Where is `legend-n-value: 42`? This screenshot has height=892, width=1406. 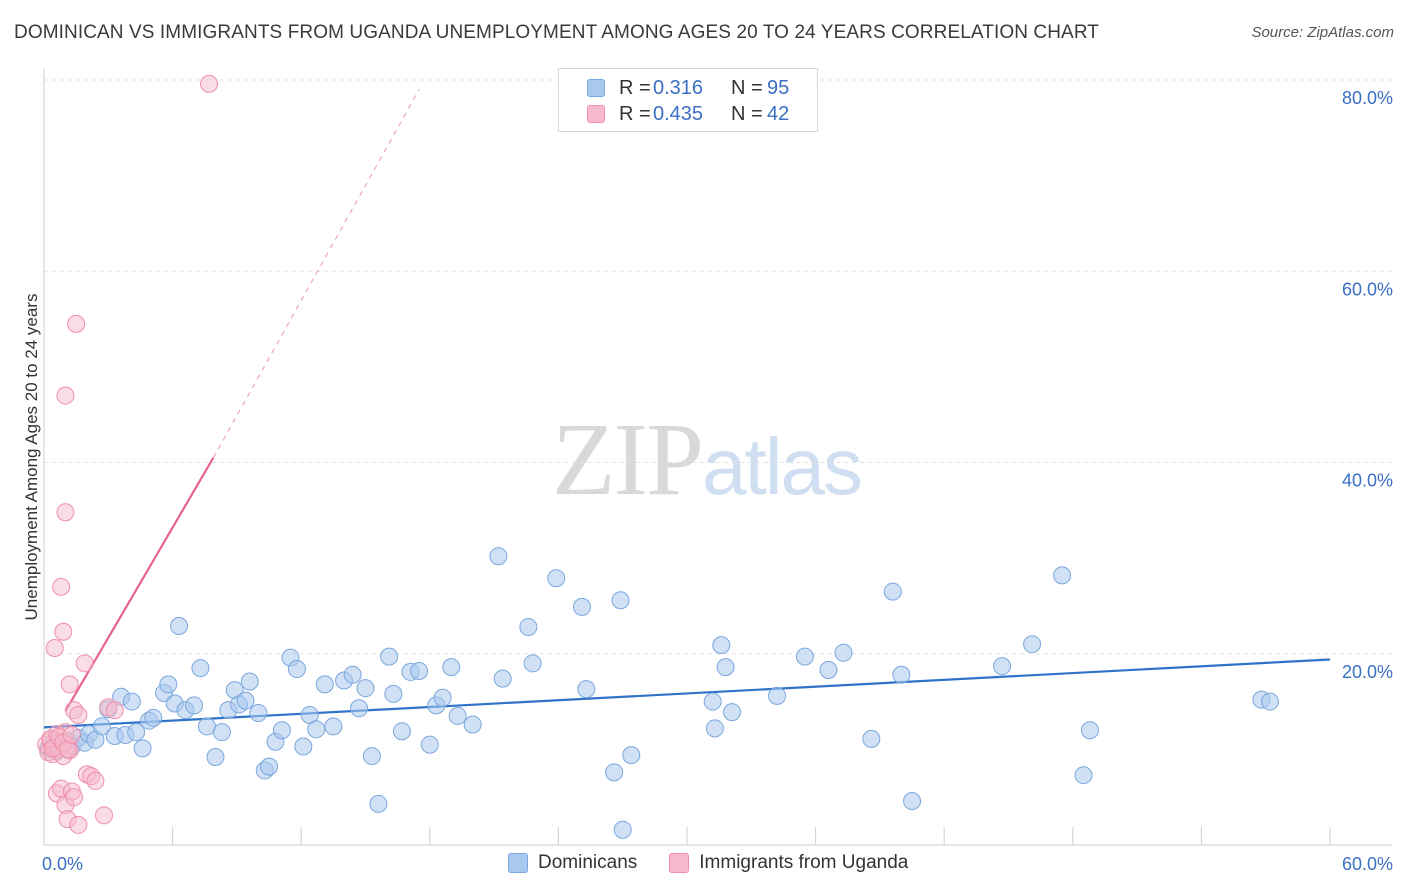
legend-n-value: 42 is located at coordinates (778, 113).